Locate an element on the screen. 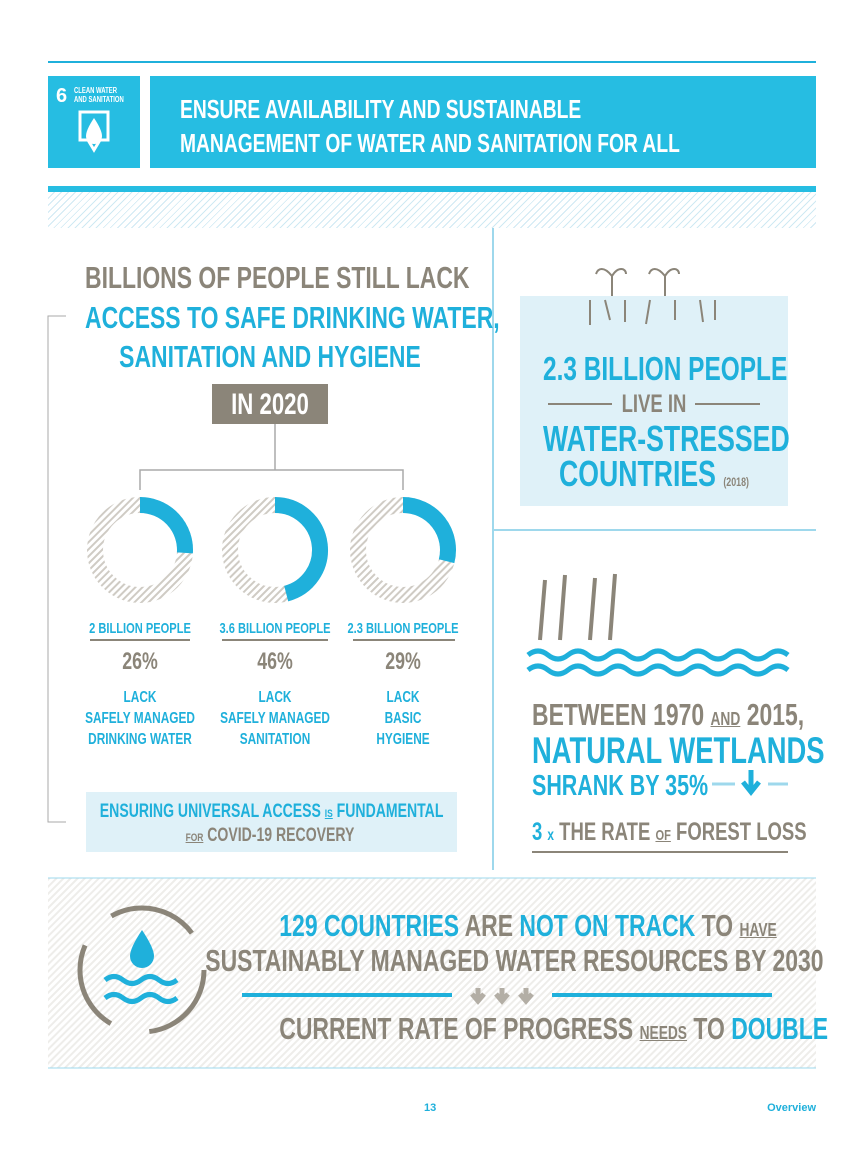 This screenshot has width=864, height=1152. note: ENSURING UNIVERSAL ACCESS IS FUNDAMENTAL is located at coordinates (271, 811).